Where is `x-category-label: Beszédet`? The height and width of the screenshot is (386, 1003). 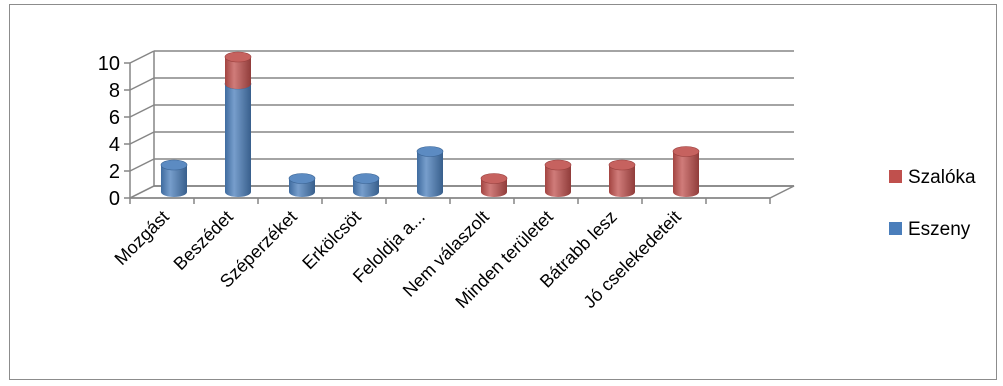
x-category-label: Beszédet is located at coordinates (203, 240).